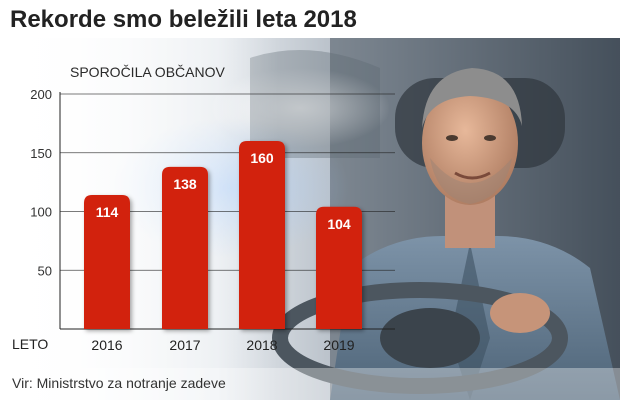  Describe the element at coordinates (41, 212) in the screenshot. I see `y-tick-label: 100` at that location.